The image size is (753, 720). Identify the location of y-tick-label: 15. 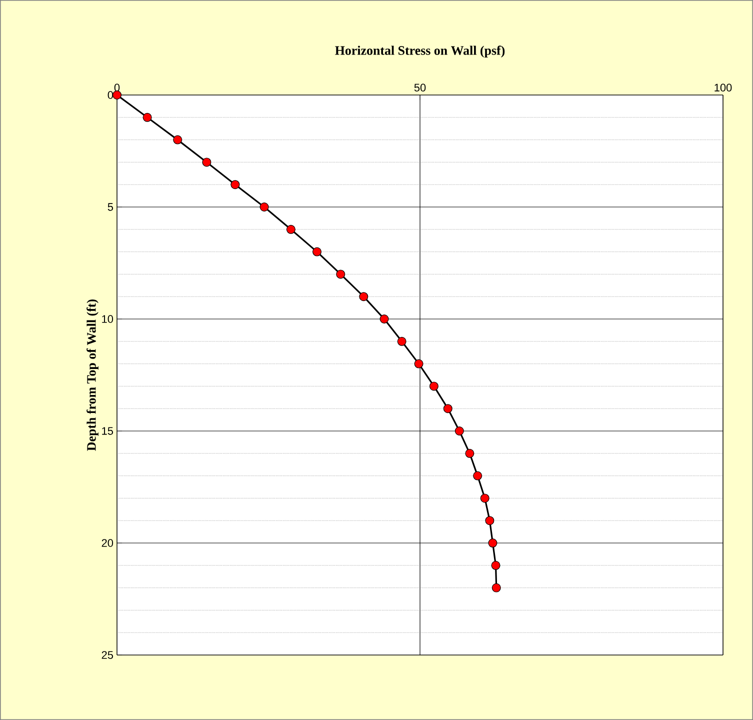
(108, 431).